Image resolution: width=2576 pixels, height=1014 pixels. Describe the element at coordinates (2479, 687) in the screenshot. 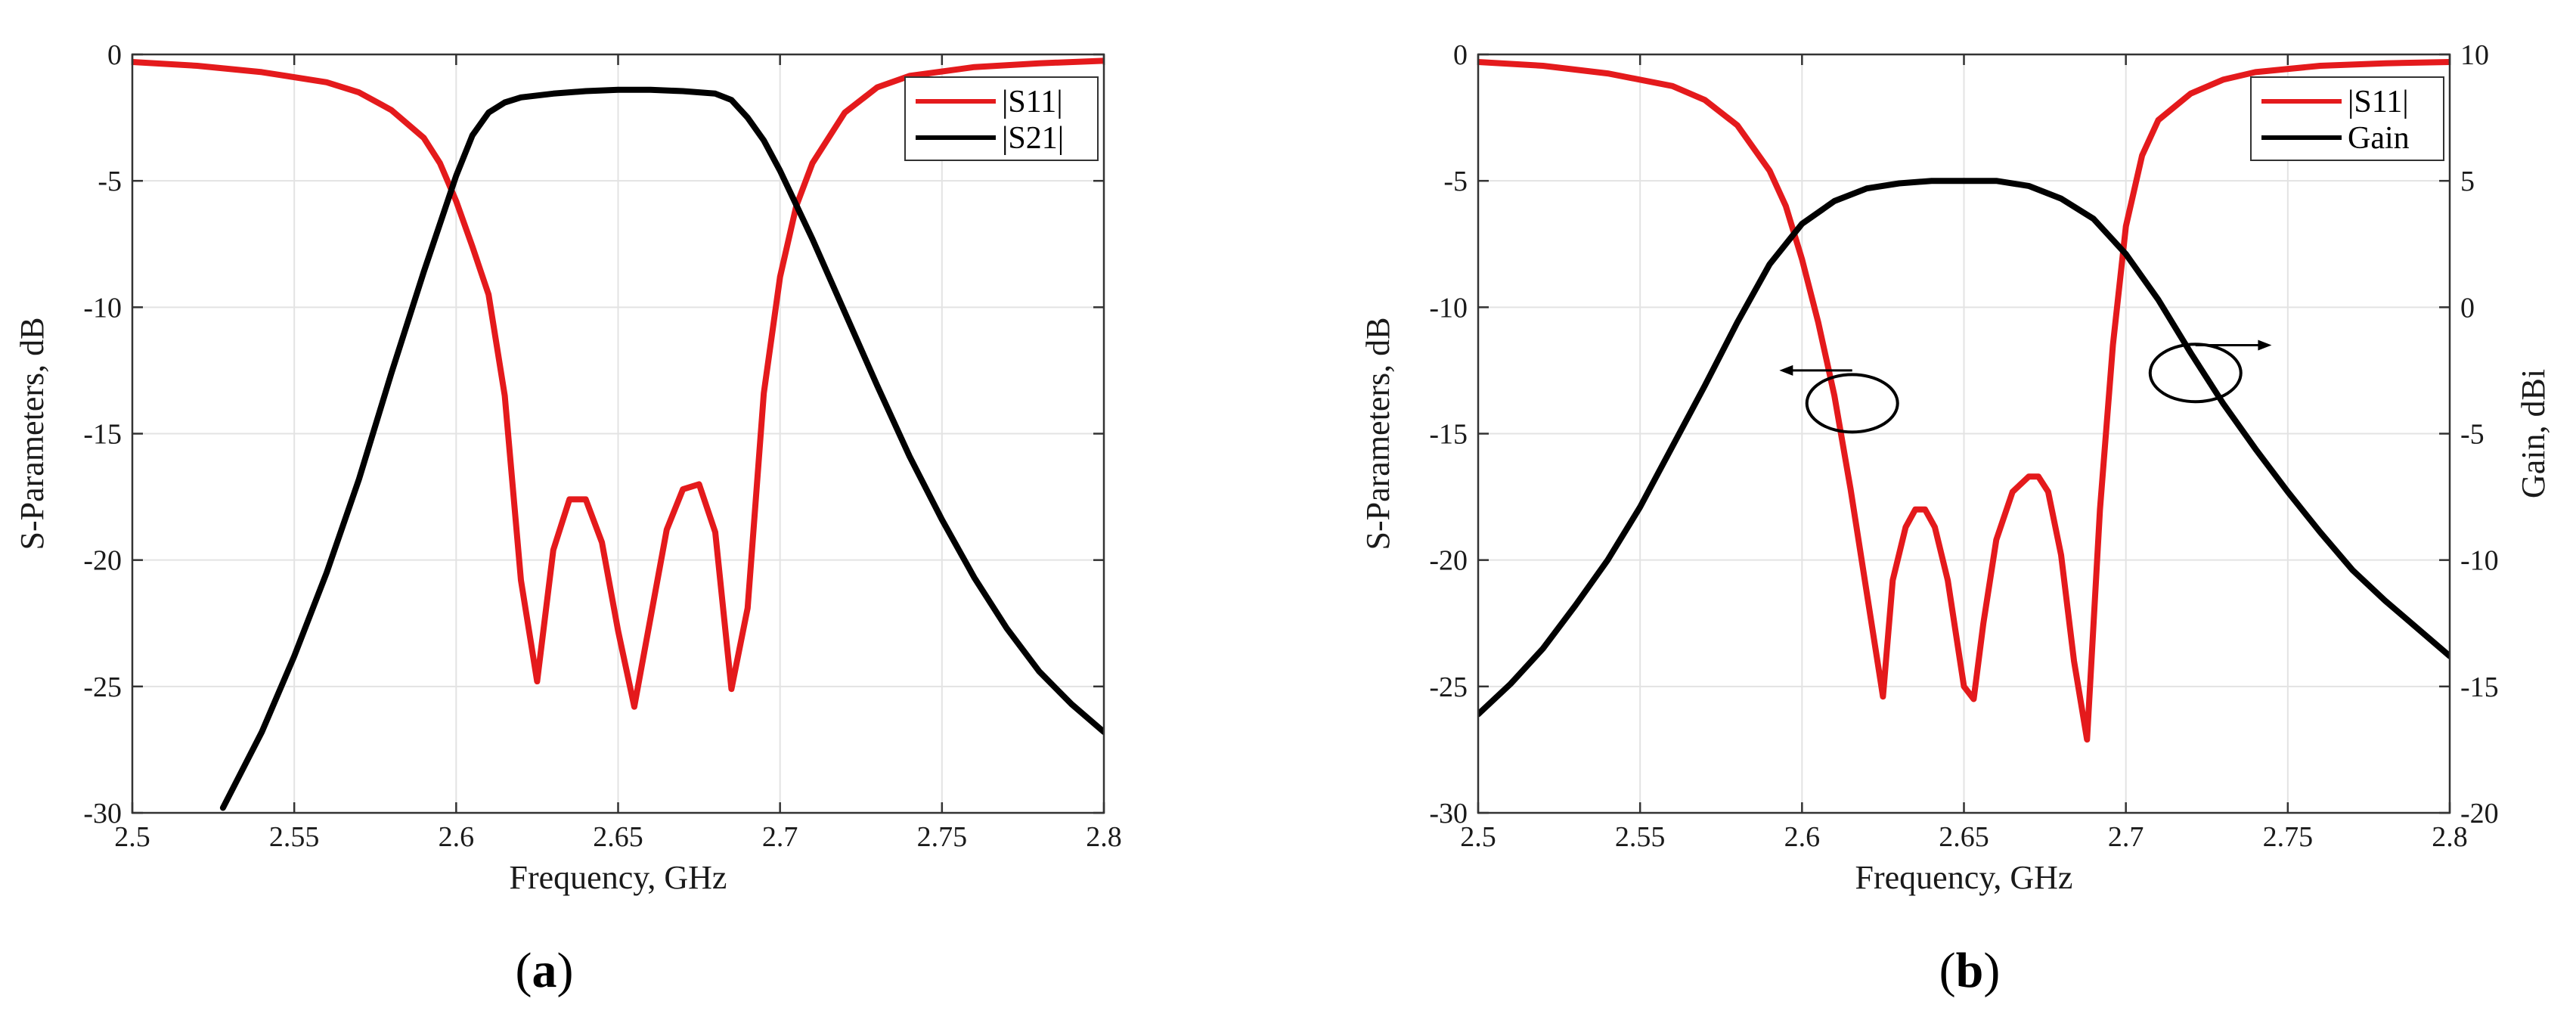

I see `y2-tick-label: -15` at that location.